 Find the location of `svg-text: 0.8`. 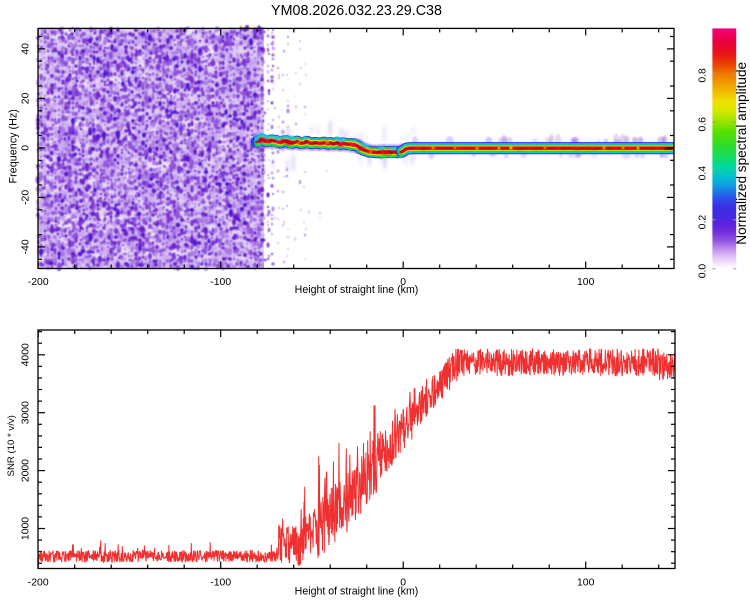

svg-text: 0.8 is located at coordinates (703, 75).